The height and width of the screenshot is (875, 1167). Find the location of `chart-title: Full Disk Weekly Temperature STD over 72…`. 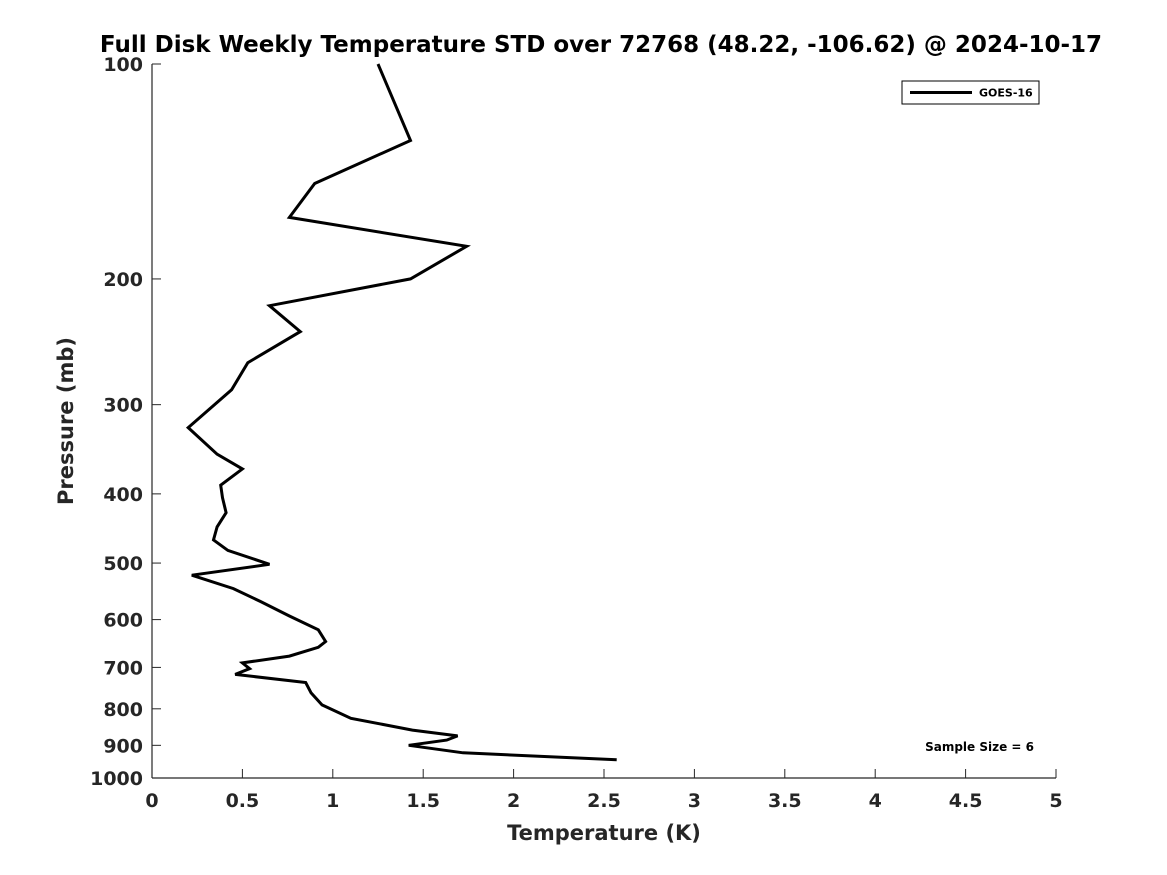

chart-title: Full Disk Weekly Temperature STD over 72… is located at coordinates (601, 45).